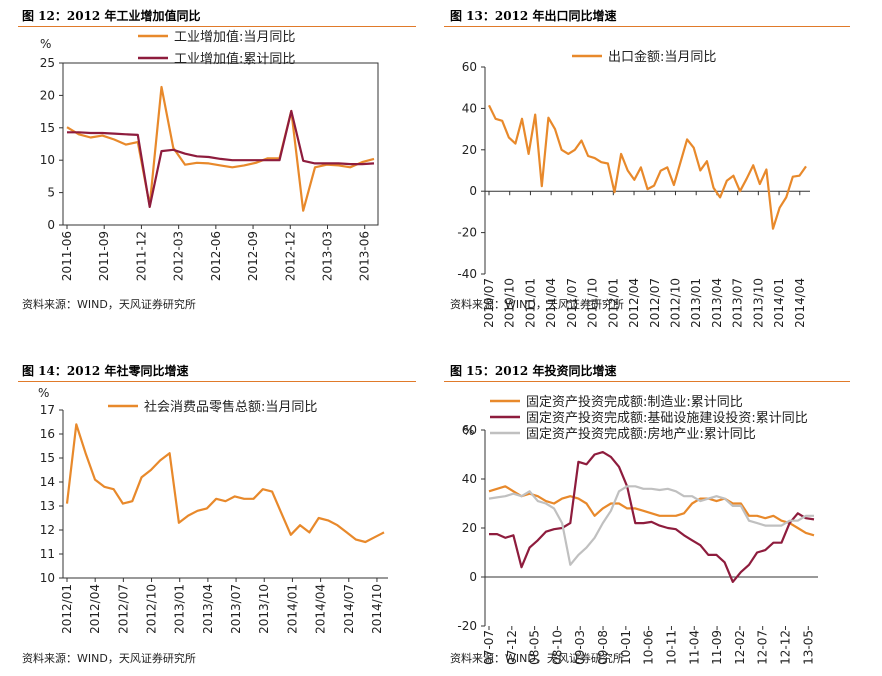 This screenshot has width=882, height=676. I want to click on x-tick-label: 2010/07, so click(489, 303).